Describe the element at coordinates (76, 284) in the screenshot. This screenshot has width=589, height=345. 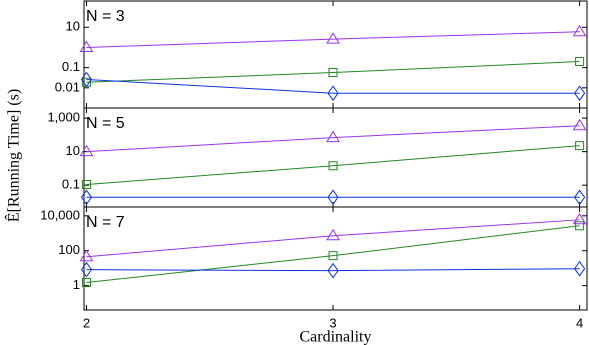
I see `y-tick-label: 1` at that location.